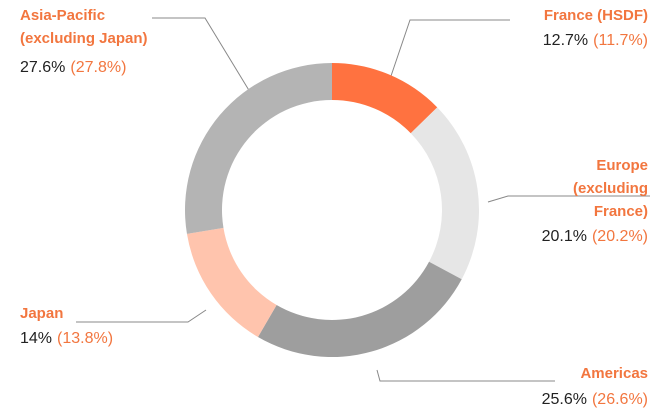 Image resolution: width=665 pixels, height=414 pixels. Describe the element at coordinates (36, 338) in the screenshot. I see `current-value: 14%` at that location.